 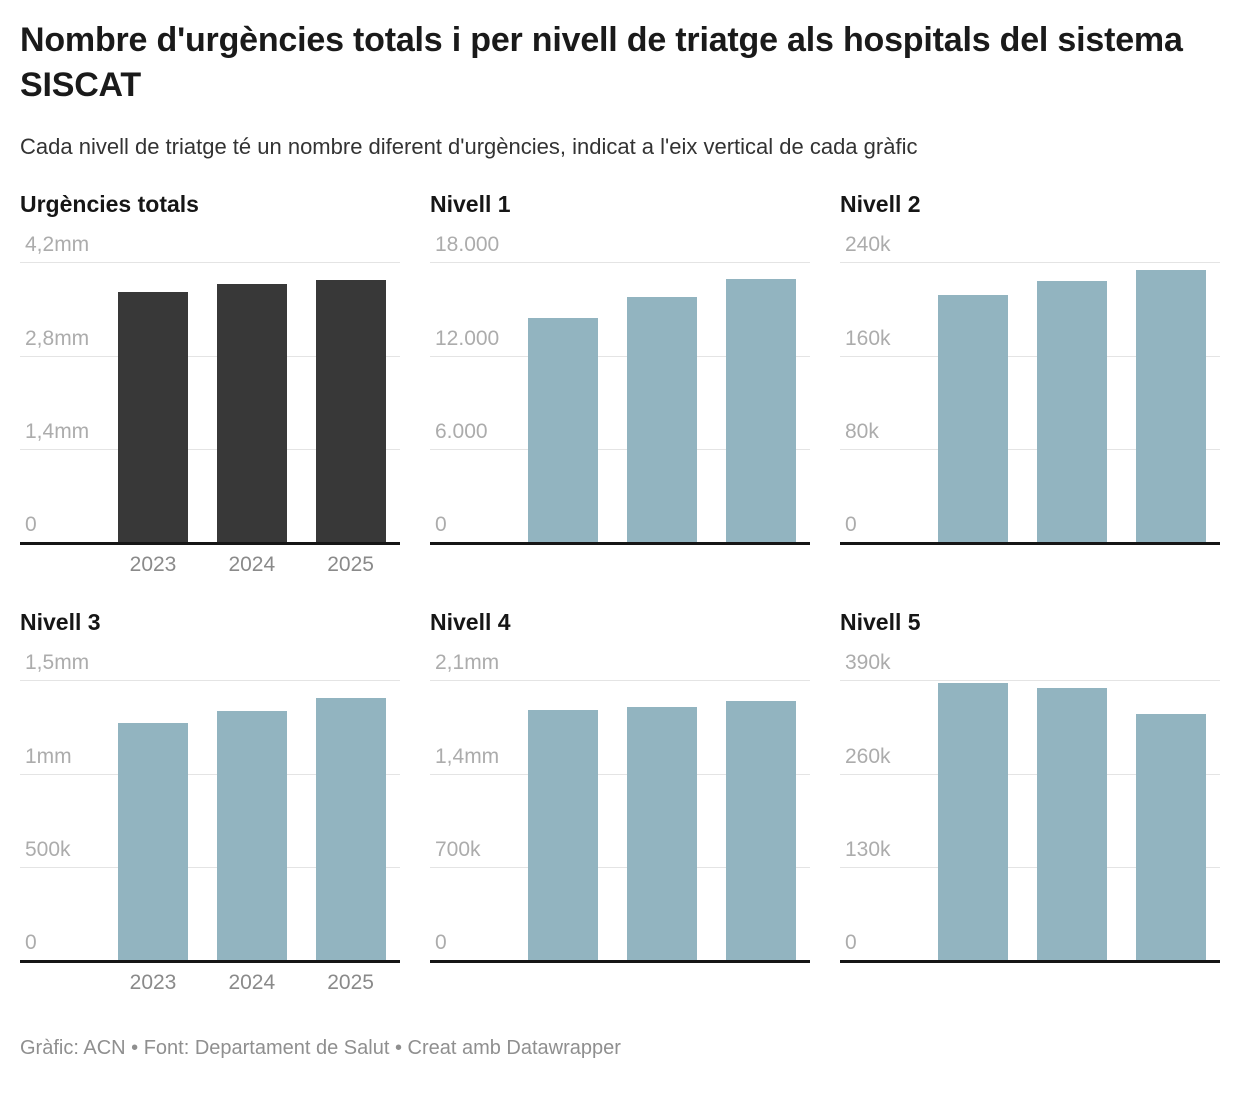 What do you see at coordinates (48, 850) in the screenshot?
I see `y-axis-tick-label: 500k` at bounding box center [48, 850].